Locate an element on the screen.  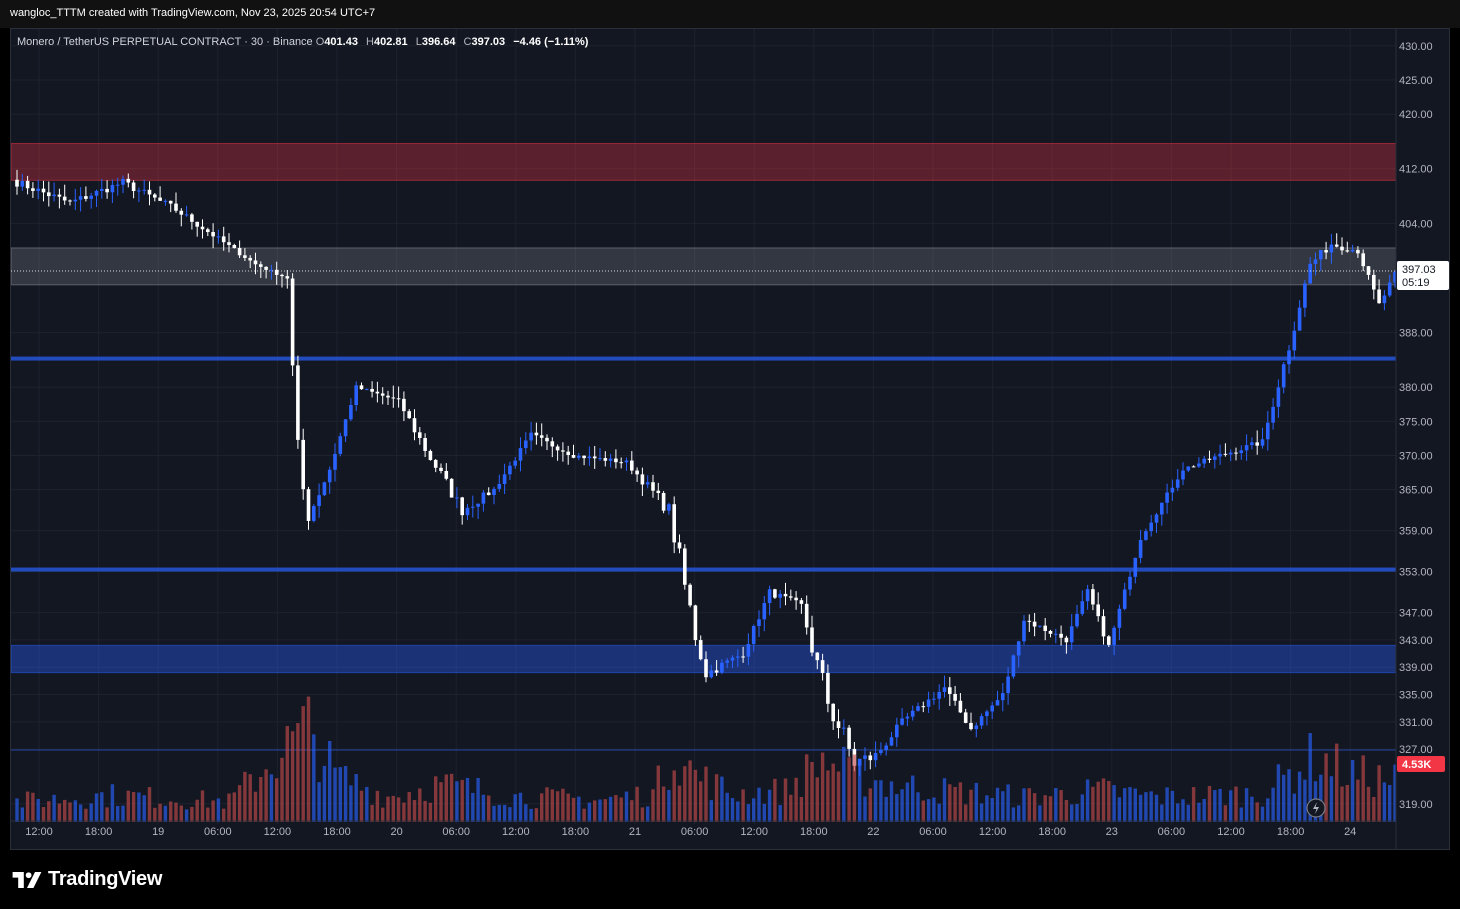
legend-open-value: 401.43 is located at coordinates (341, 42).